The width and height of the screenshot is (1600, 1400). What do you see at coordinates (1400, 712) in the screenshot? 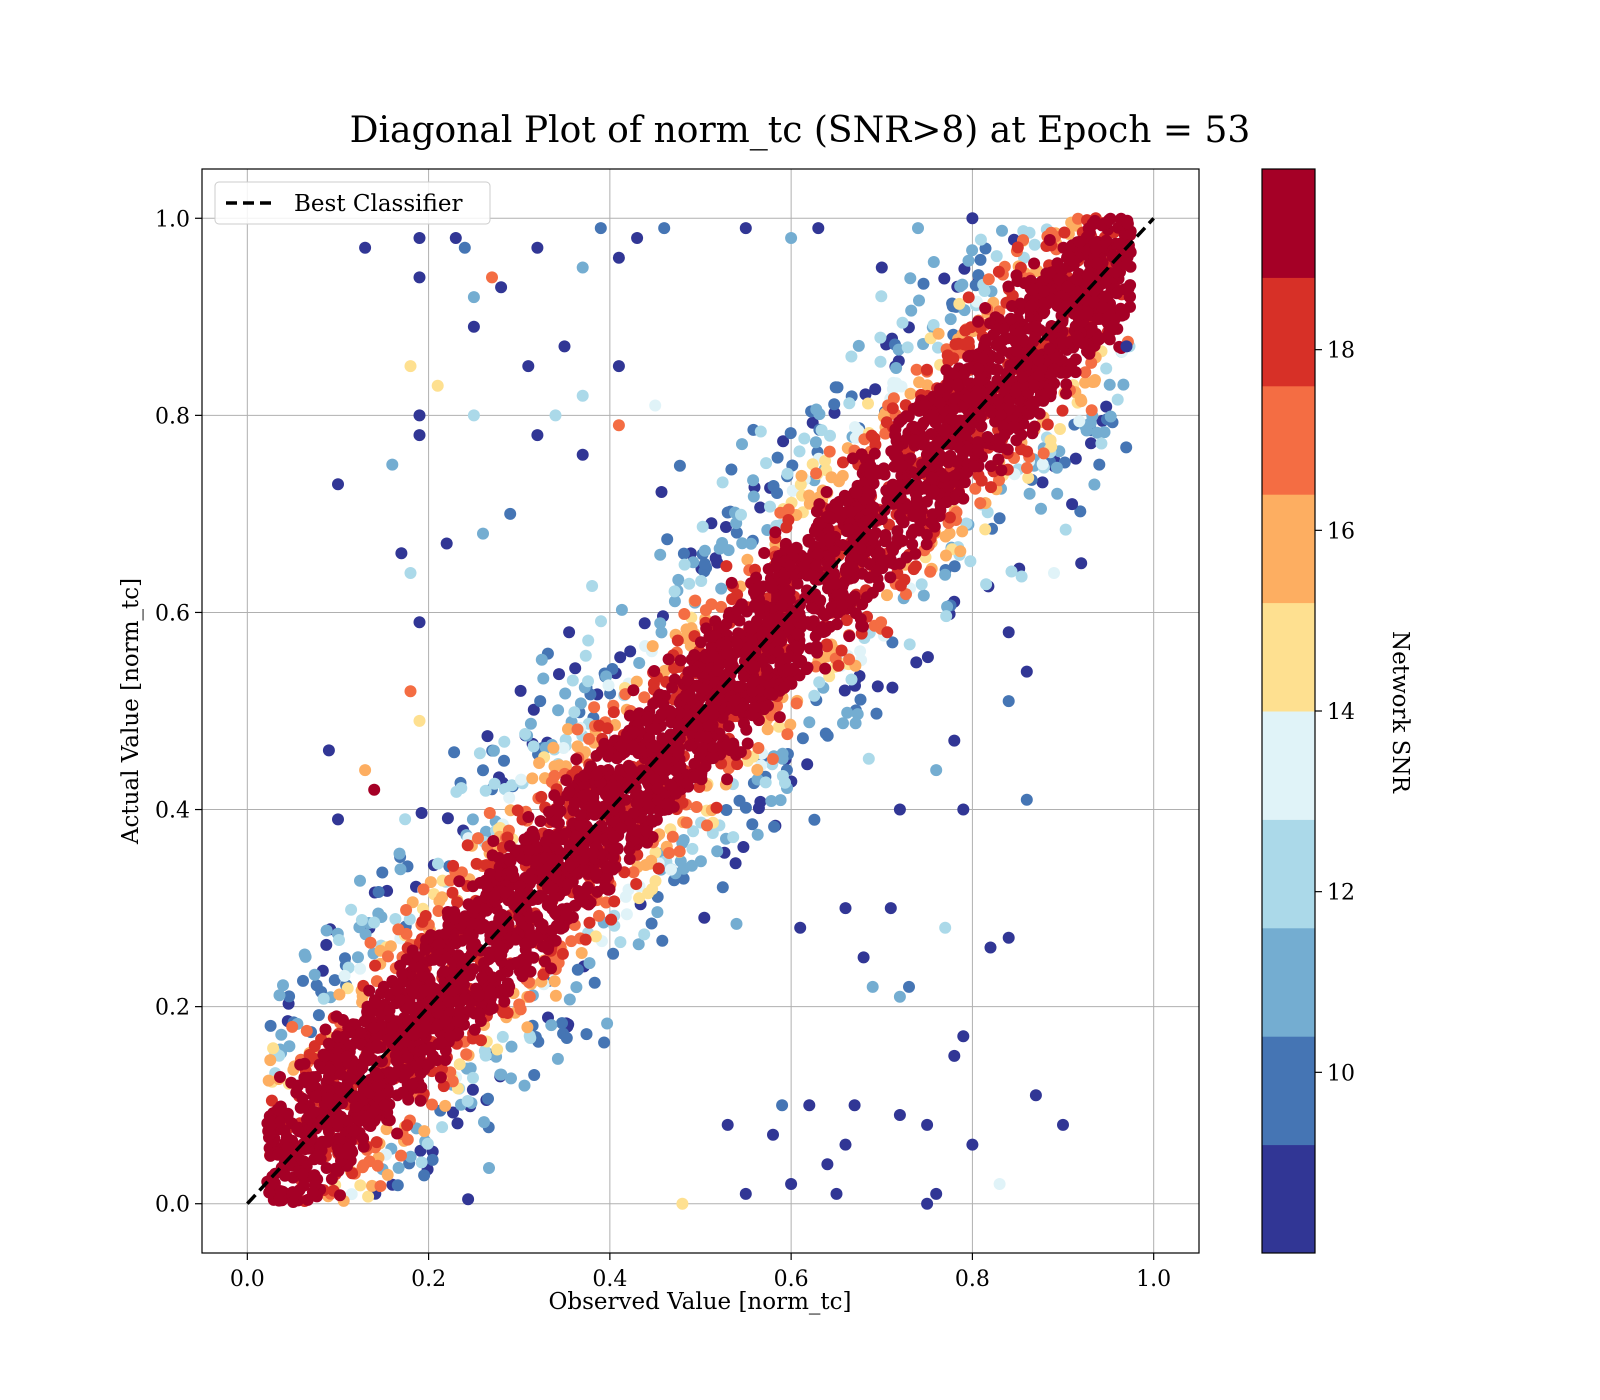
I see `colorbar-label: Network SNR` at bounding box center [1400, 712].